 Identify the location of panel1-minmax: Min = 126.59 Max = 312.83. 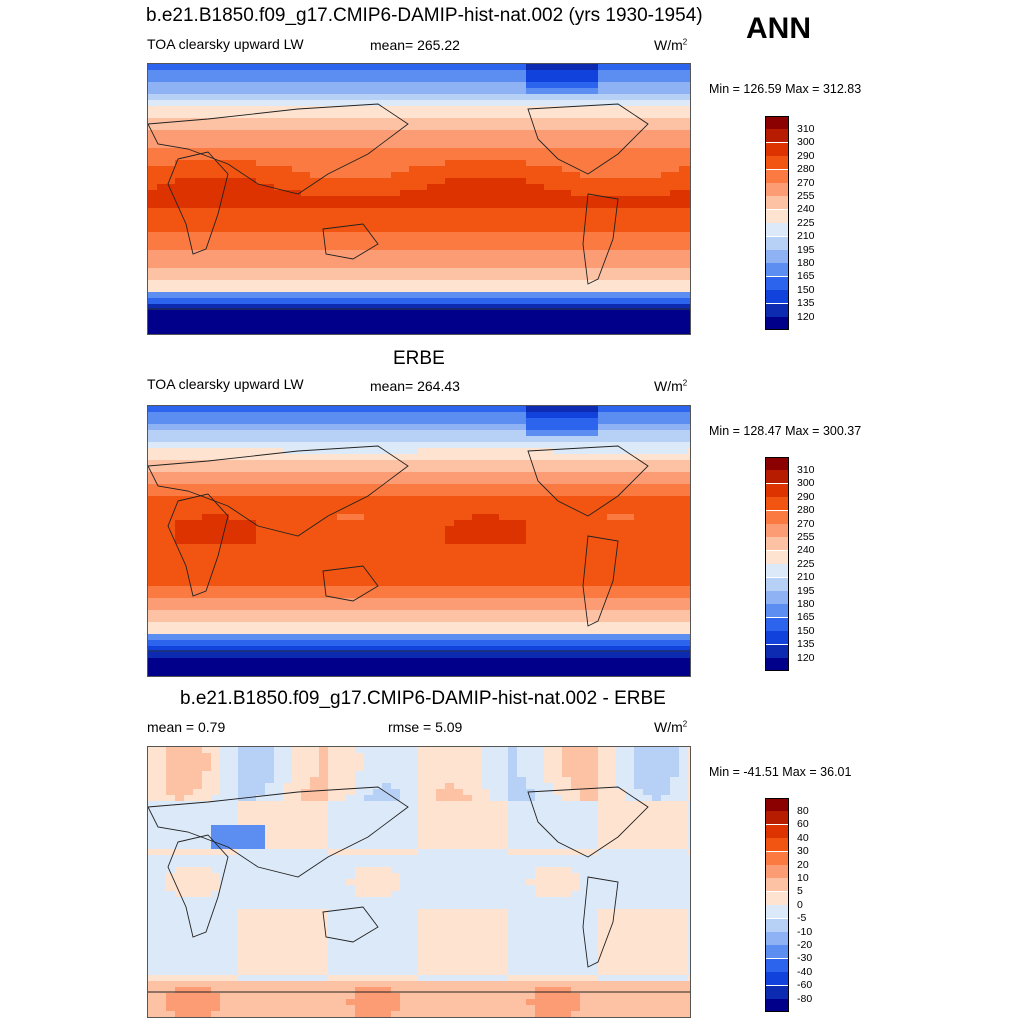
(785, 89).